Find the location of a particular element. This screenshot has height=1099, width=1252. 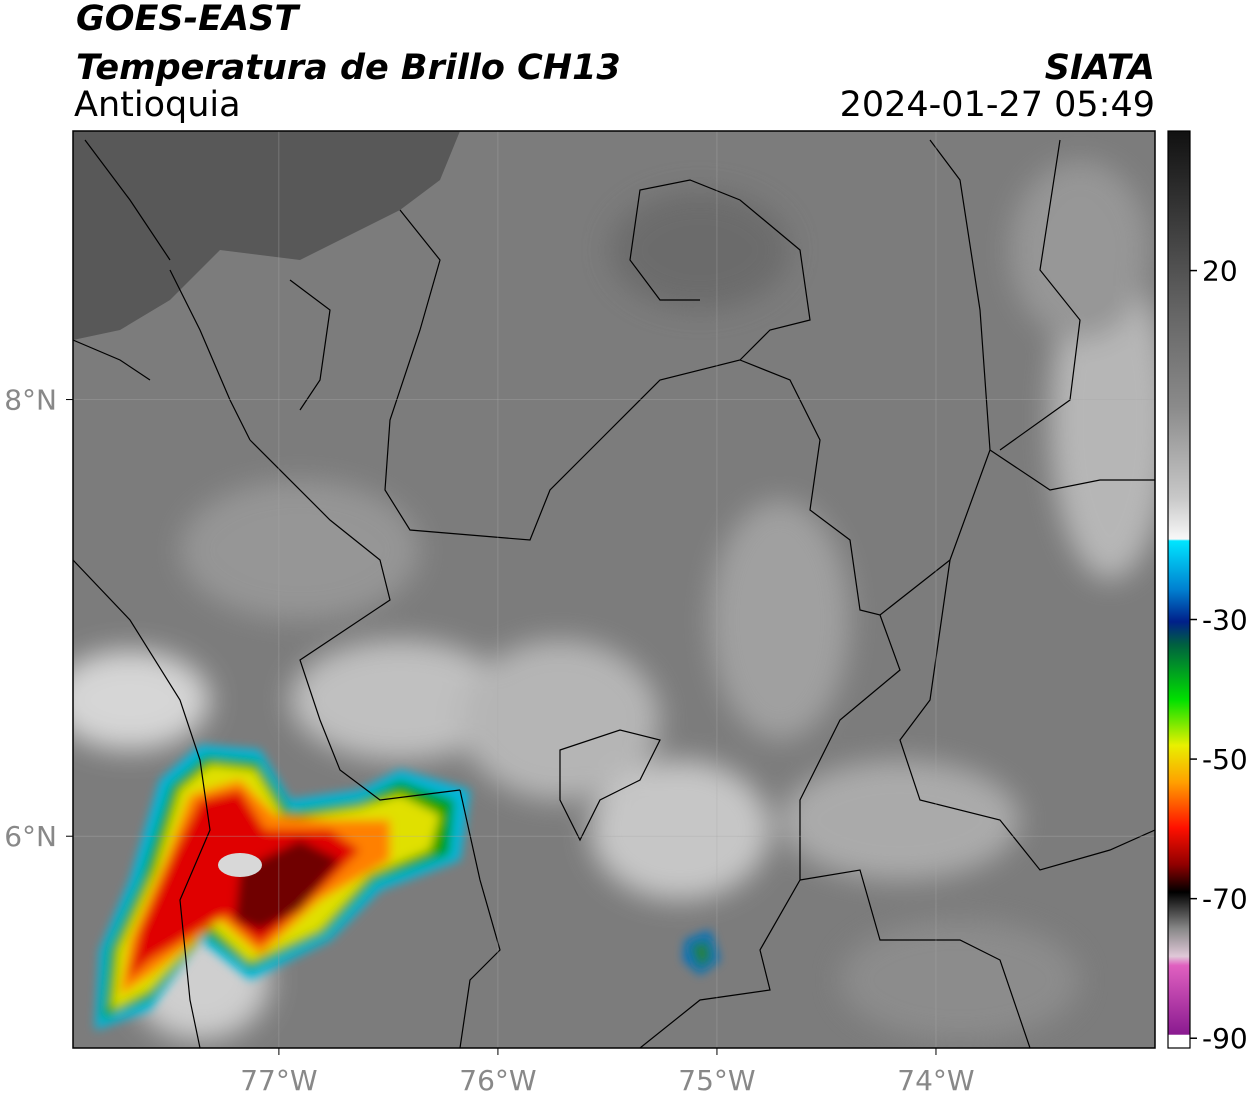

colorbar is located at coordinates (1179, 589).